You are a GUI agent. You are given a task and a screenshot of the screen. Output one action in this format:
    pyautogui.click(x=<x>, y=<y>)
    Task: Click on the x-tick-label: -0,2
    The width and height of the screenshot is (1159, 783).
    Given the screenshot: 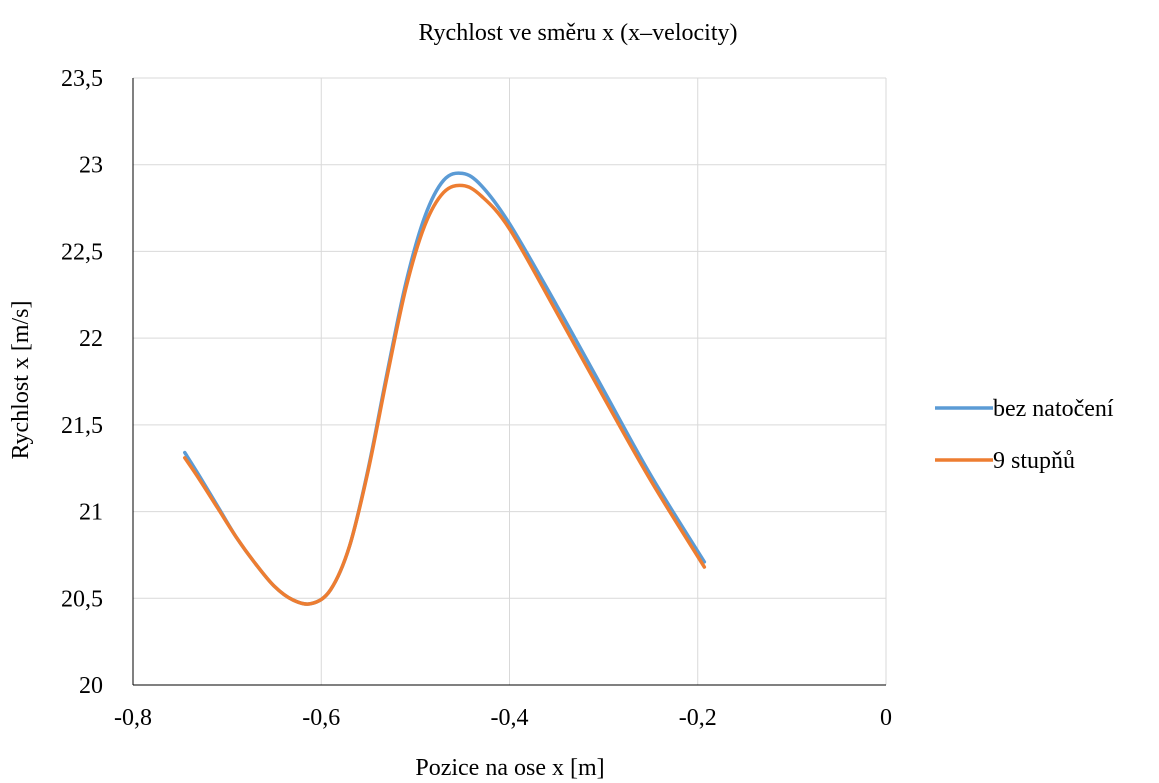 What is the action you would take?
    pyautogui.click(x=698, y=718)
    